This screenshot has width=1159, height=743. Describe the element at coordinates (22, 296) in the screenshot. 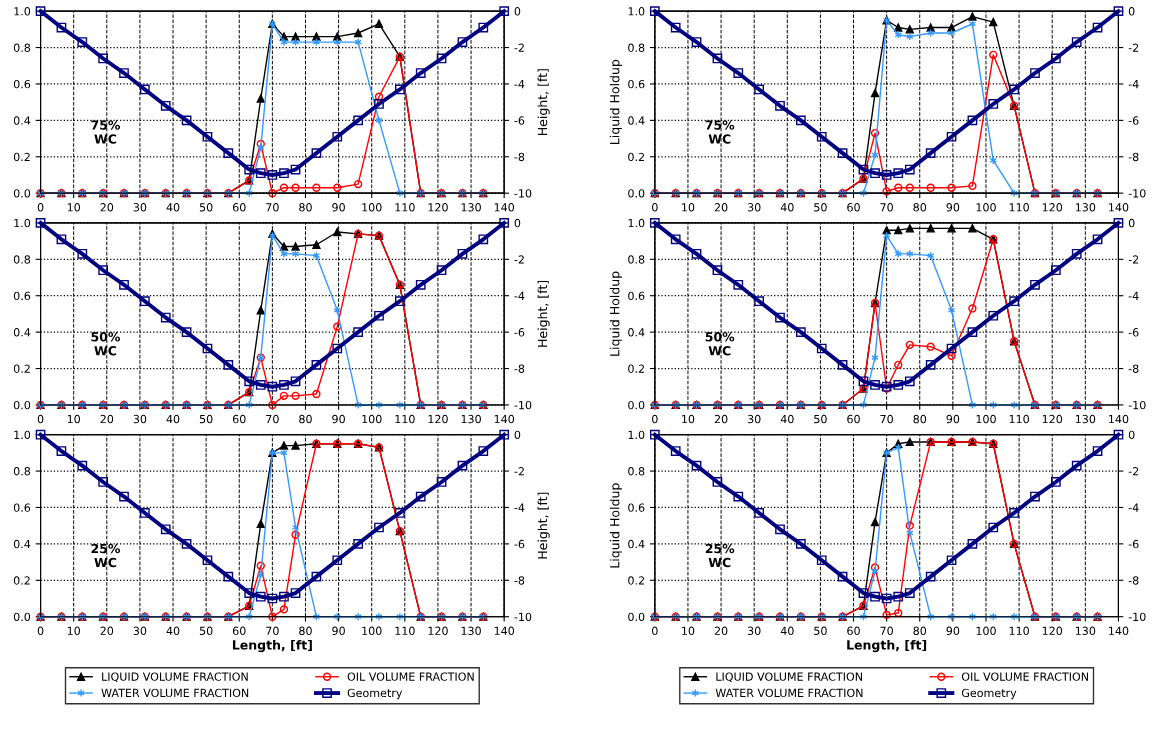

I see `y-tick-label: 0.6` at that location.